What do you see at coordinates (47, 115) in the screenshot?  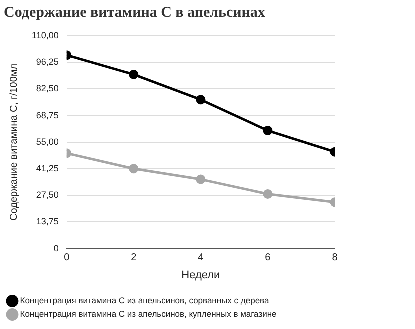 I see `y-tick-label: 68,75` at bounding box center [47, 115].